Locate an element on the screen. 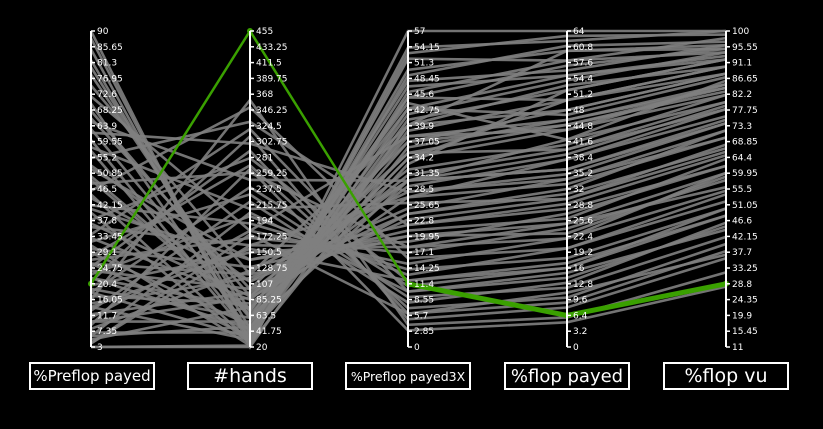 The image size is (823, 429). axis-tick-label: 28.5 is located at coordinates (424, 190).